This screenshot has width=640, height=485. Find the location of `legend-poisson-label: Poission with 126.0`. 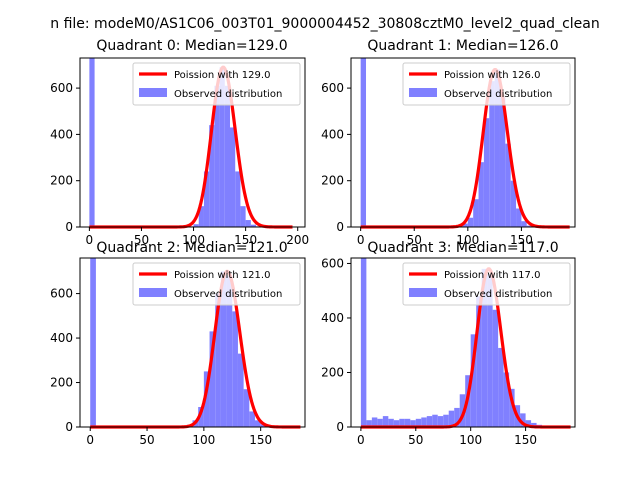

legend-poisson-label: Poission with 126.0 is located at coordinates (492, 75).